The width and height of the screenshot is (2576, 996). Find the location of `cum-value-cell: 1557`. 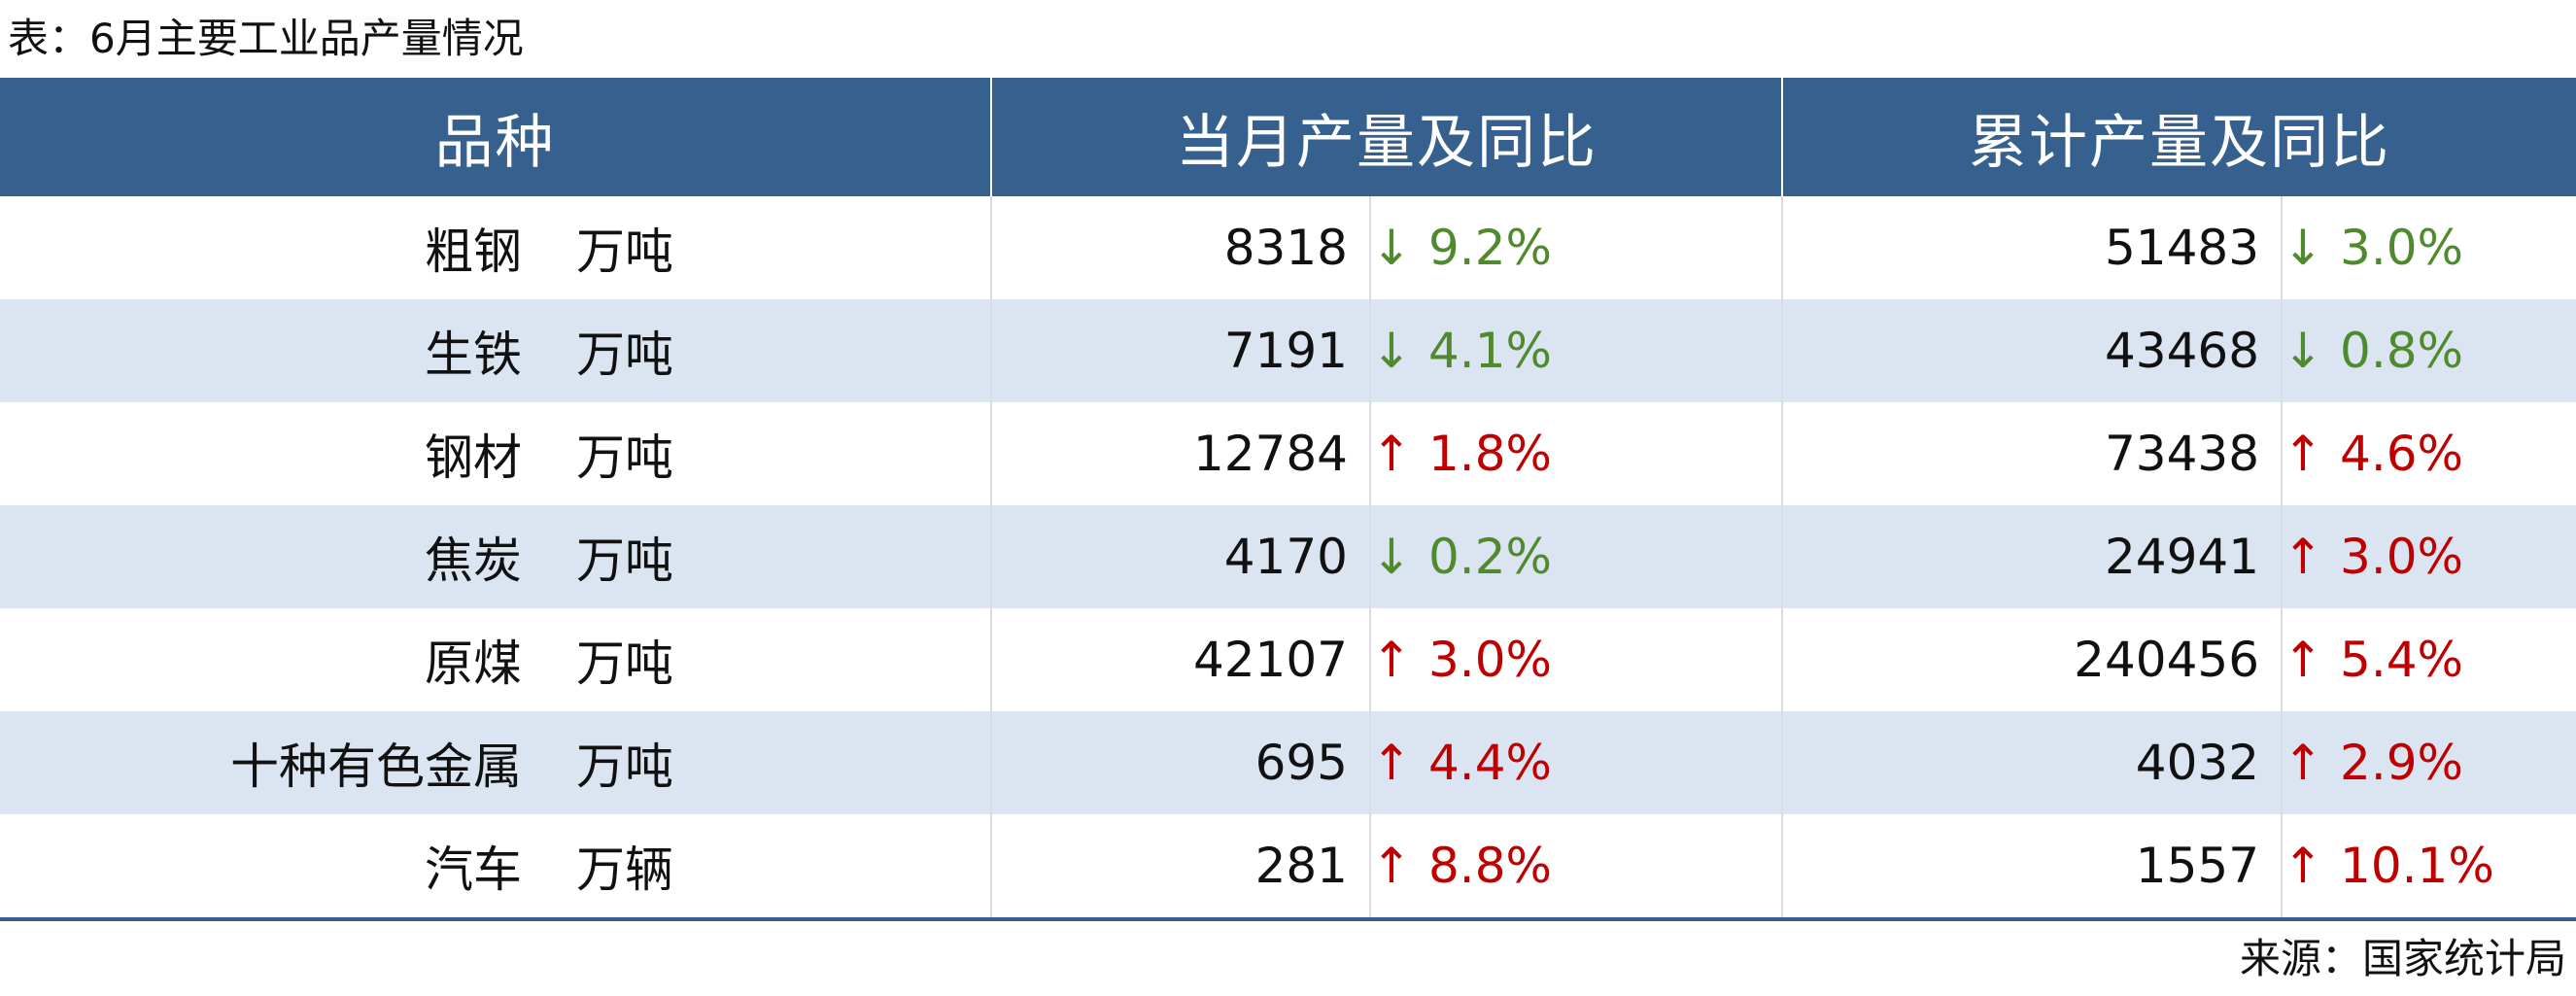

cum-value-cell: 1557 is located at coordinates (2032, 866).